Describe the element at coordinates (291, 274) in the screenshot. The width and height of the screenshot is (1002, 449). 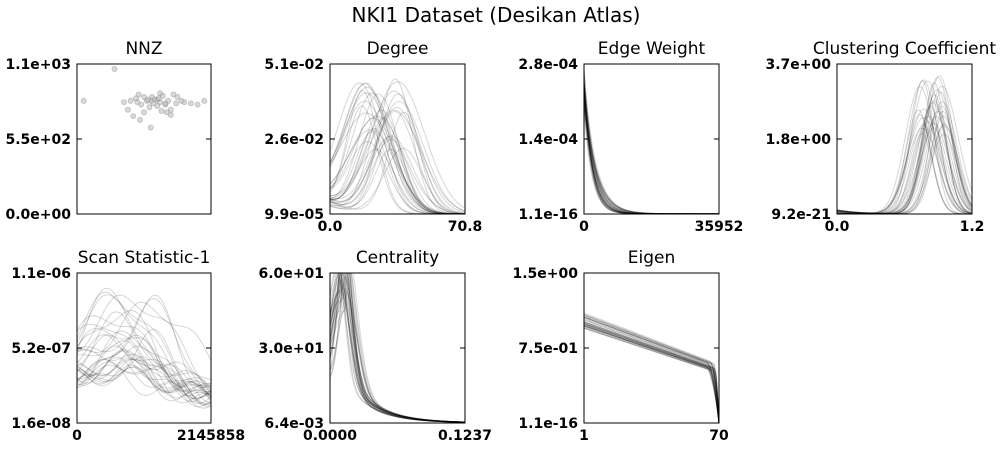
I see `y-tick-label: 6.0e+01` at that location.